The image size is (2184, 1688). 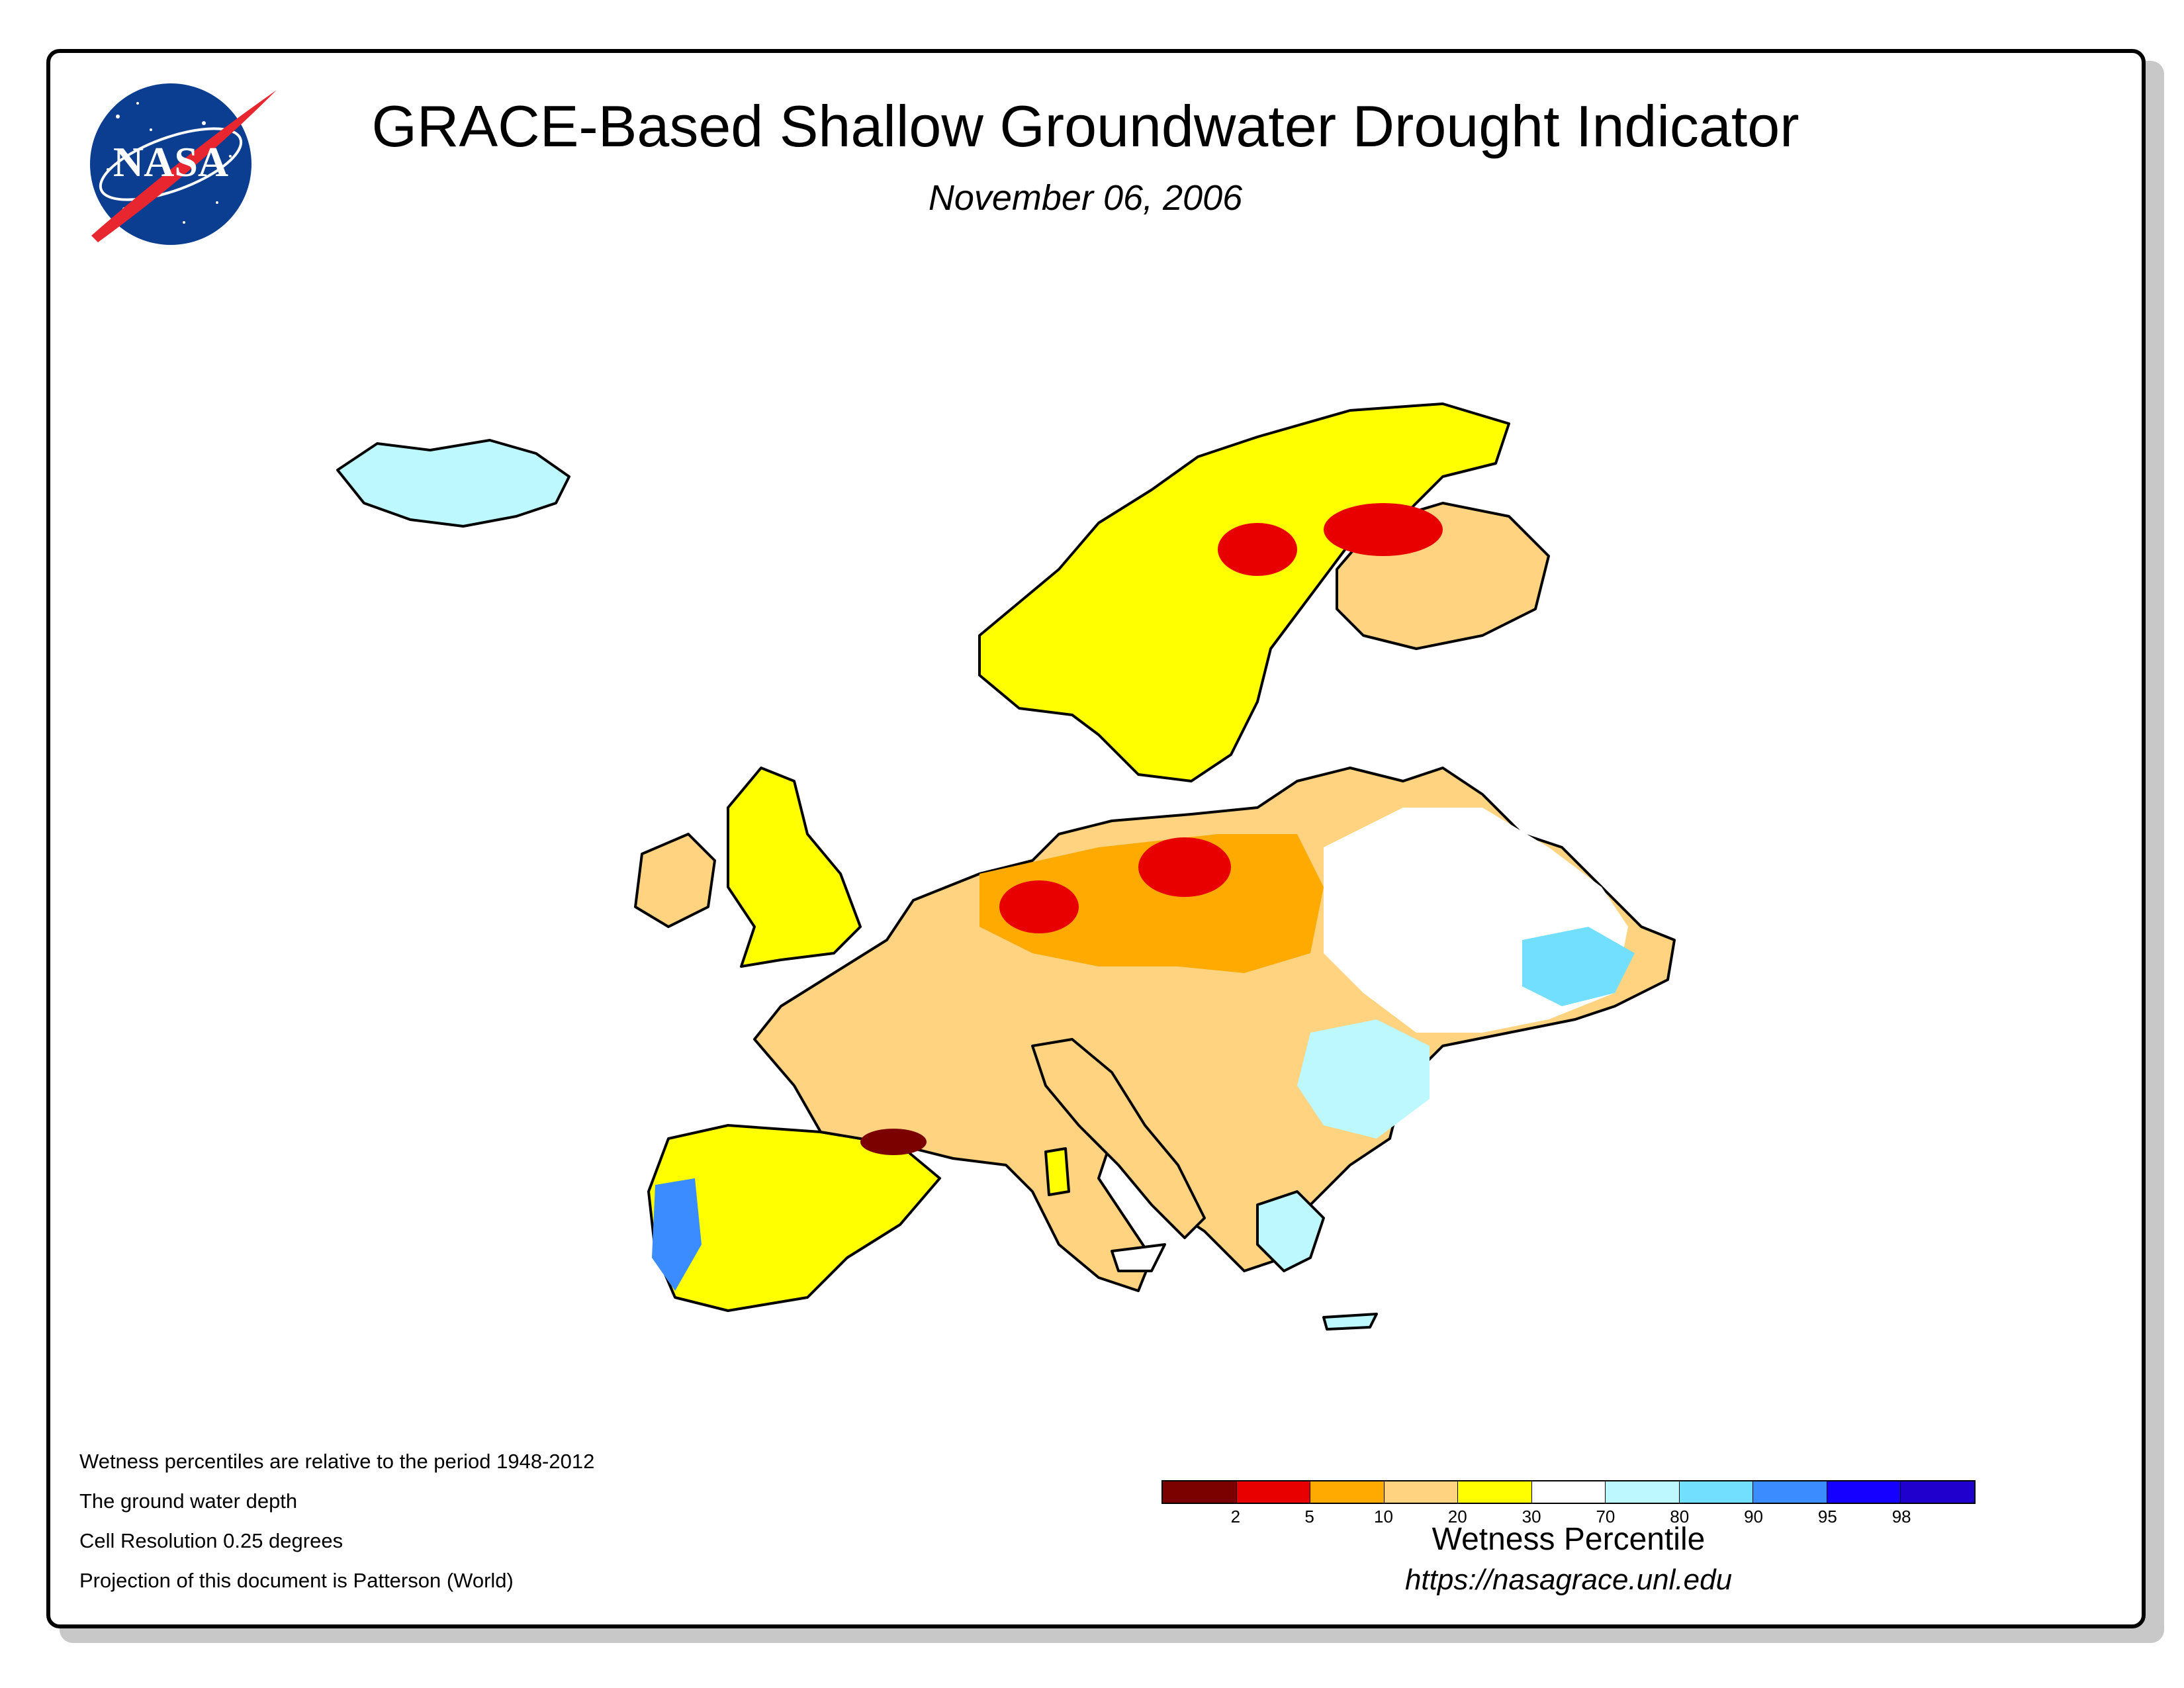 What do you see at coordinates (795, 867) in the screenshot?
I see `great-britain` at bounding box center [795, 867].